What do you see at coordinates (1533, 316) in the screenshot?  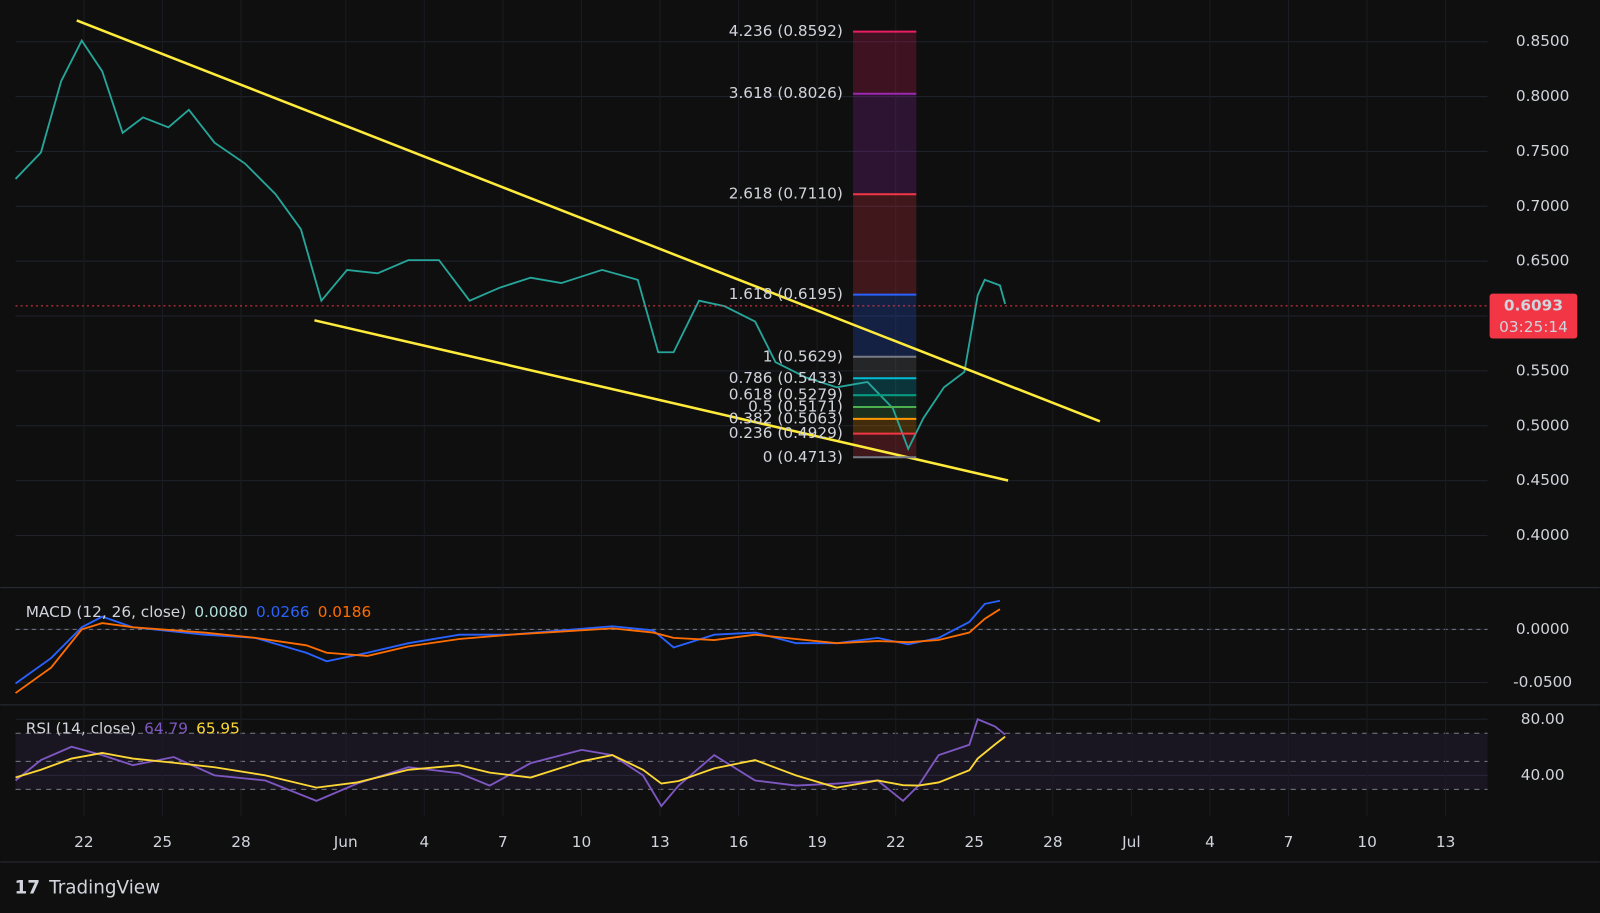 I see `price-tag` at bounding box center [1533, 316].